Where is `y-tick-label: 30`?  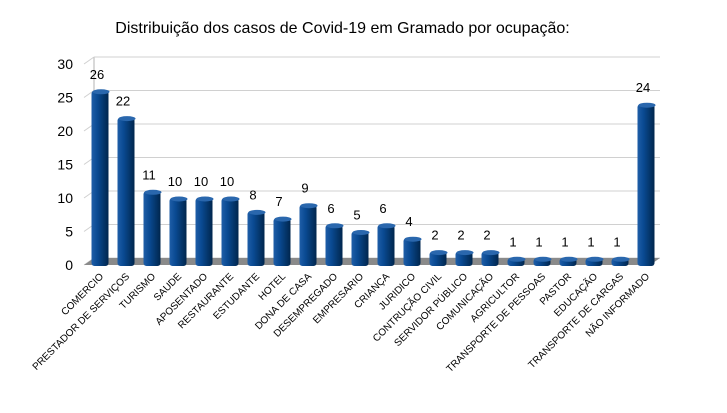 y-tick-label: 30 is located at coordinates (65, 64).